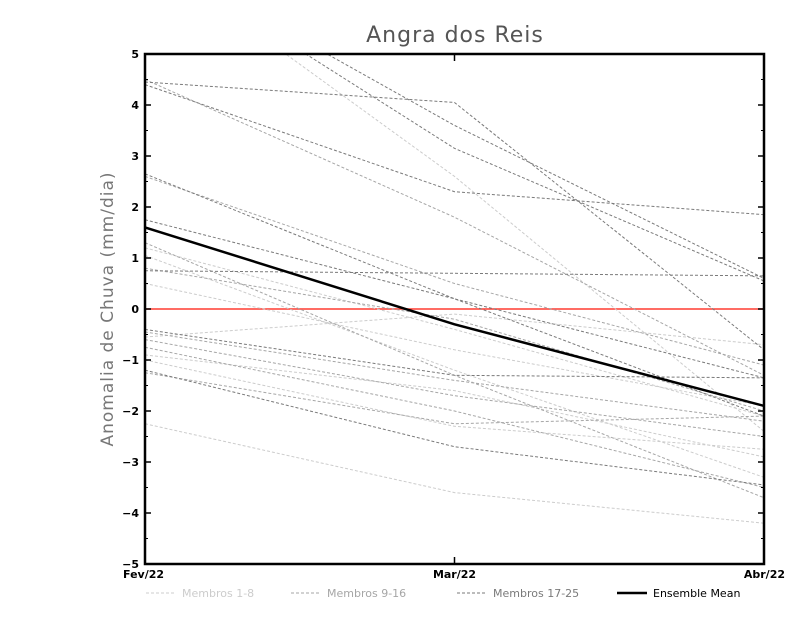  Describe the element at coordinates (764, 574) in the screenshot. I see `x-tick-label: Abr/22` at that location.